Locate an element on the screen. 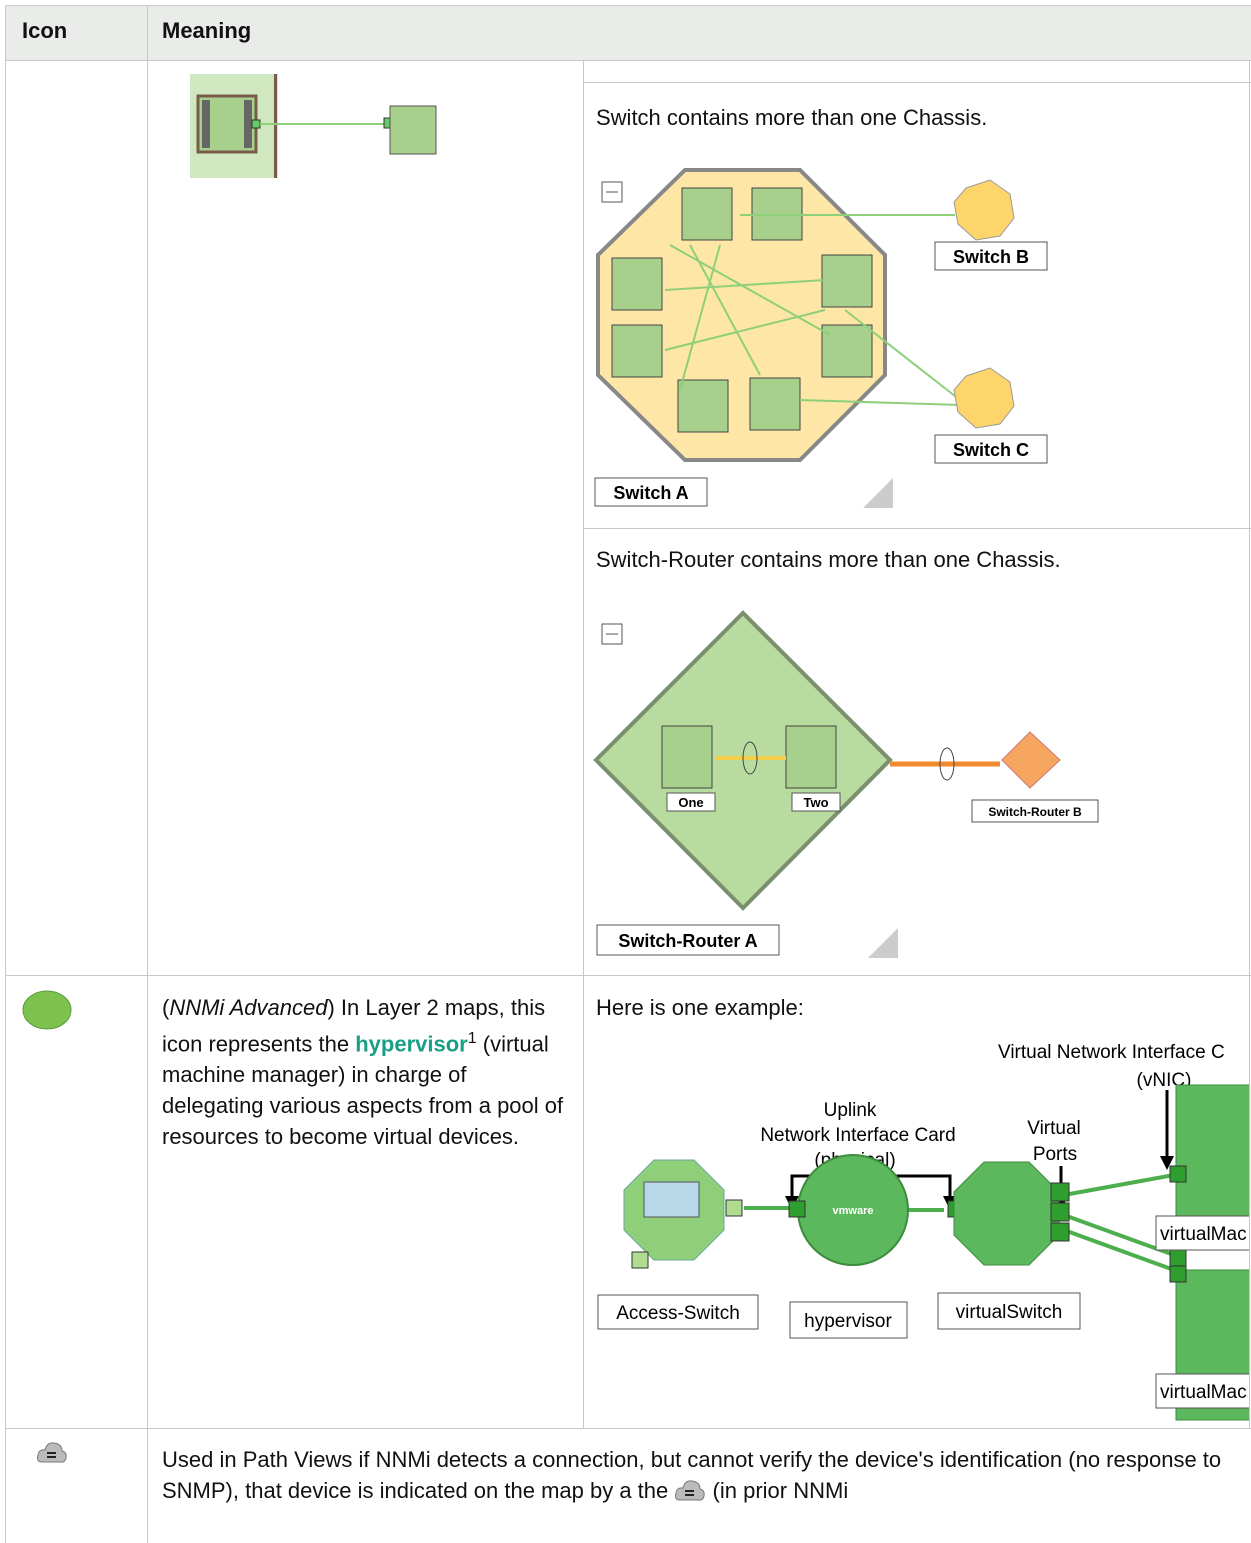  text: (in prior NNMi is located at coordinates (780, 1490).